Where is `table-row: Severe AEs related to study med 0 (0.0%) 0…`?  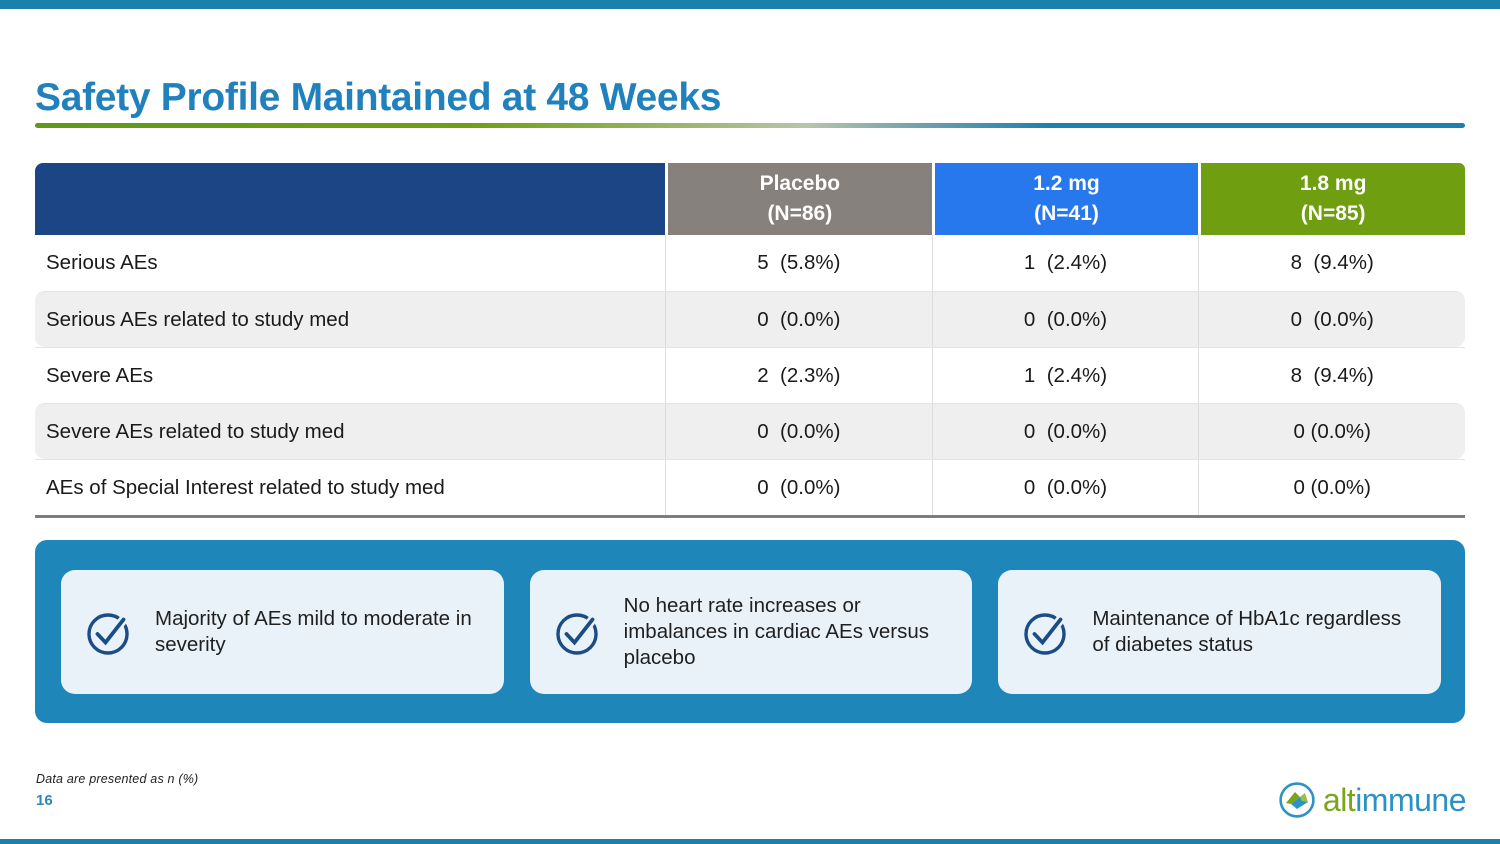
table-row: Severe AEs related to study med 0 (0.0%) 0… is located at coordinates (750, 431).